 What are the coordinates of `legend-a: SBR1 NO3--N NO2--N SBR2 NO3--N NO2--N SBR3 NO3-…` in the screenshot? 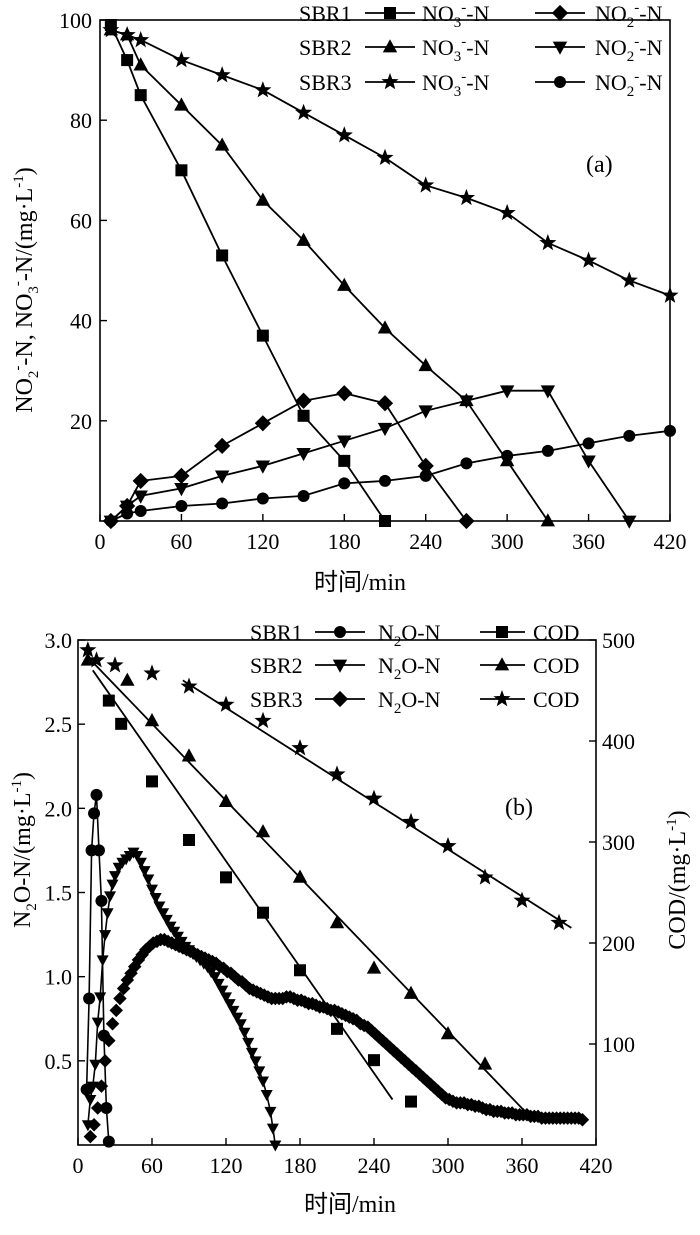 It's located at (481, 50).